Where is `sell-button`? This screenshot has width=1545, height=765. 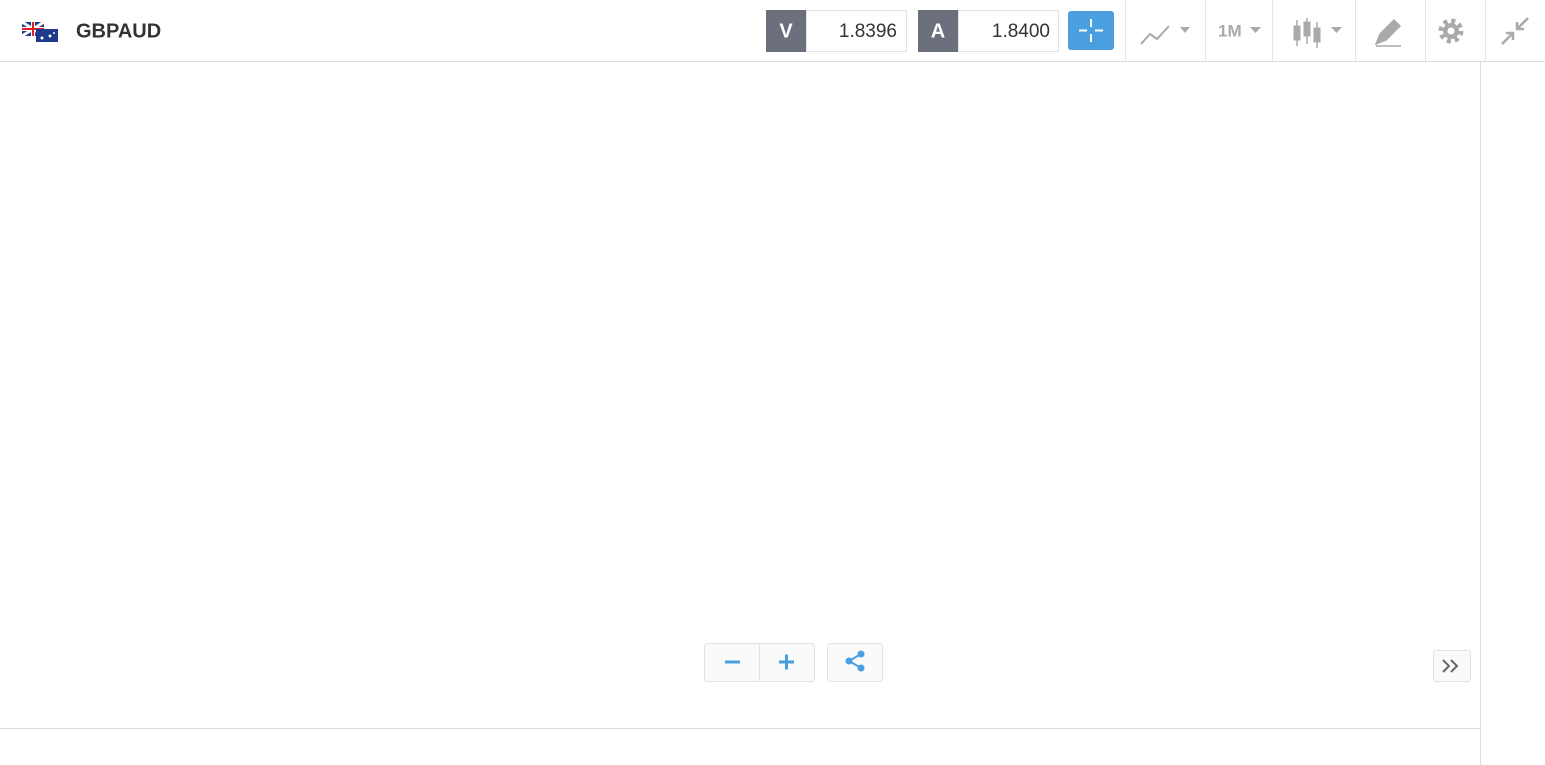 sell-button is located at coordinates (786, 31).